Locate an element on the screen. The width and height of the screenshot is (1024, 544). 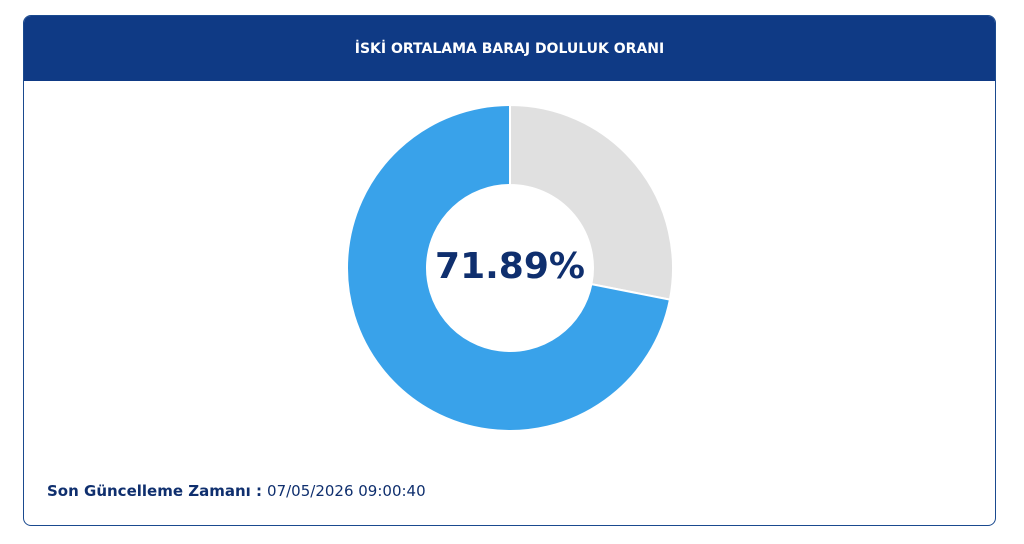
center-value: 71.89% is located at coordinates (510, 266).